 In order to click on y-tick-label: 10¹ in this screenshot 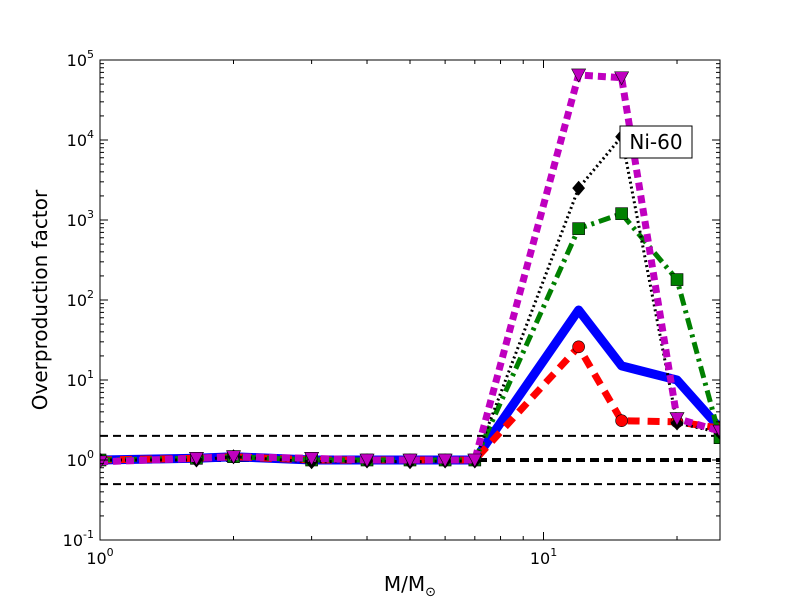, I will do `click(80, 379)`.